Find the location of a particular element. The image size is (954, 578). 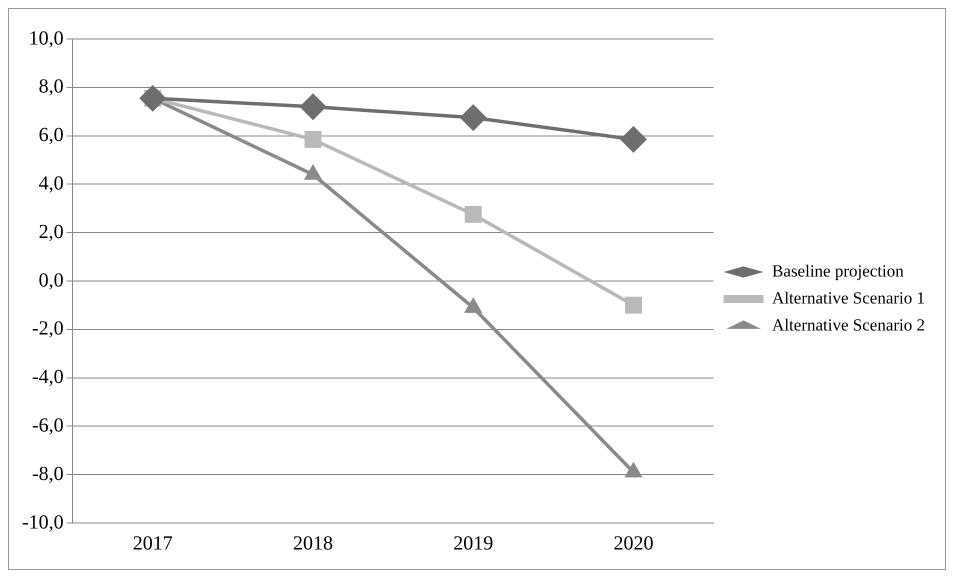

legend-label: Alternative Scenario 1 is located at coordinates (849, 298).